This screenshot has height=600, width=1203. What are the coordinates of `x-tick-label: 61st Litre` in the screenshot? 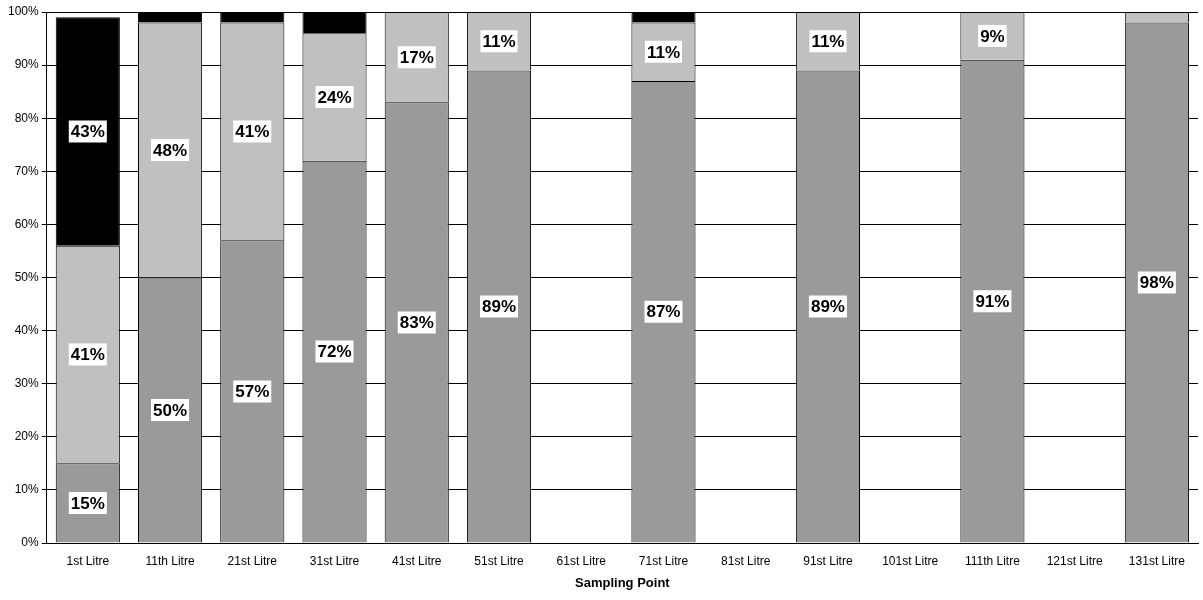 It's located at (581, 560).